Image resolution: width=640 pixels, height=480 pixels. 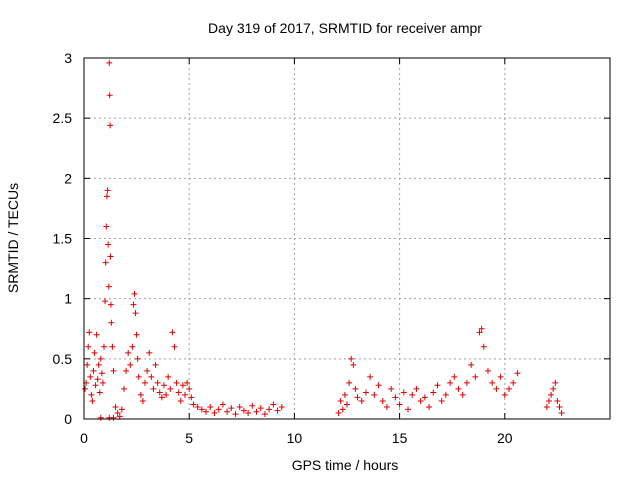 I want to click on y-tick-label: 1.5, so click(x=63, y=239).